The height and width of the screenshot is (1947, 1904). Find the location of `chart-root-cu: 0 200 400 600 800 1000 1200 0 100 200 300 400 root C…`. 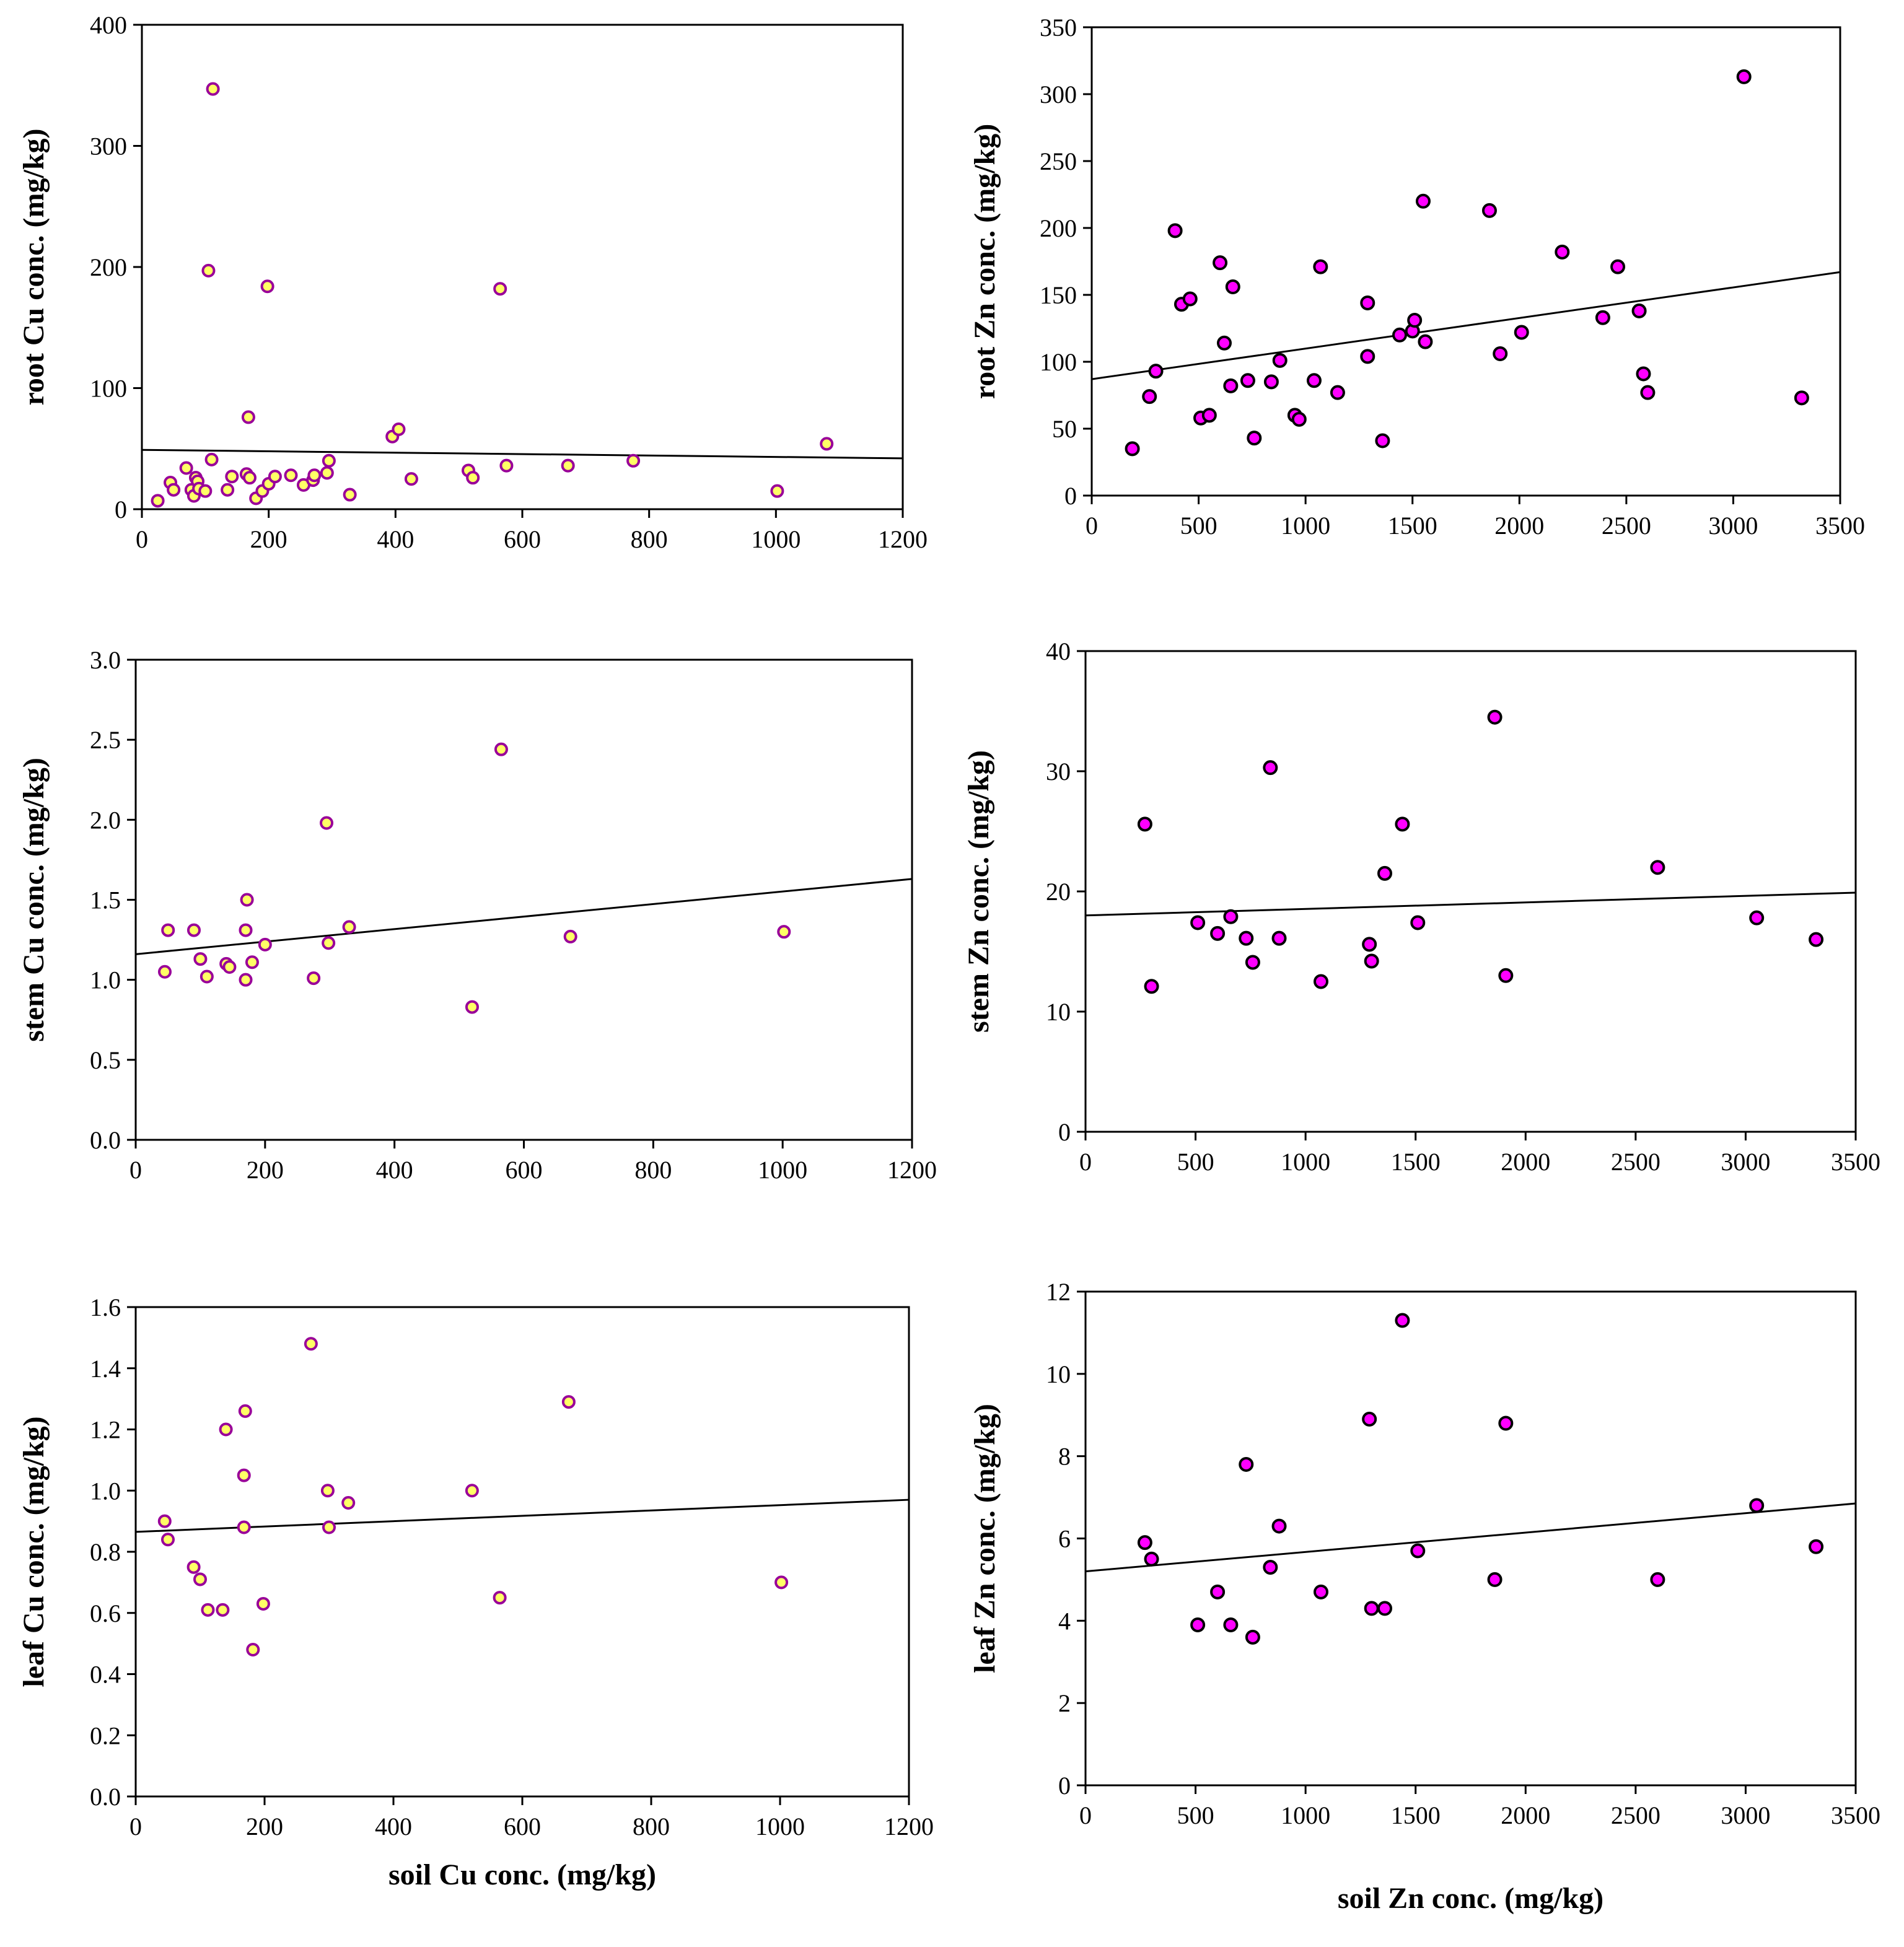

chart-root-cu: 0 200 400 600 800 1000 1200 0 100 200 300 400 root C… is located at coordinates (473, 282).